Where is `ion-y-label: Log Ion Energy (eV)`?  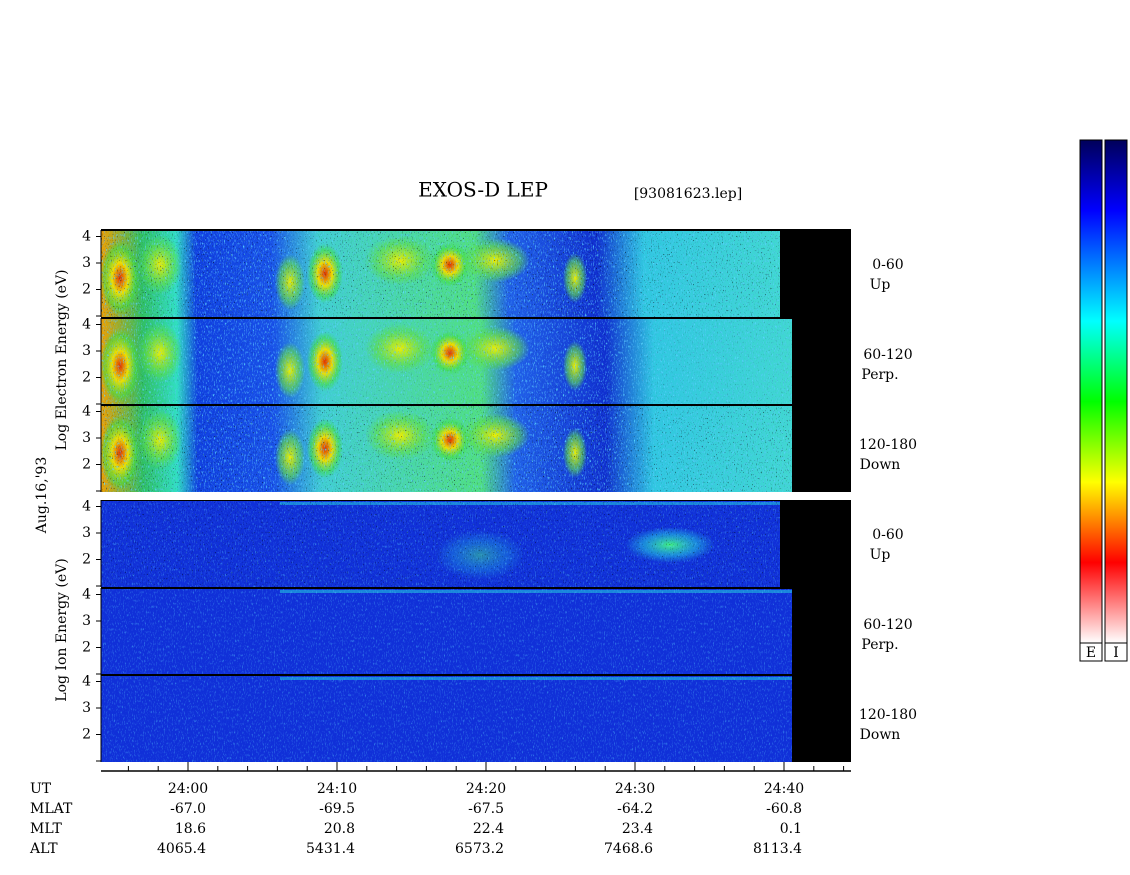
ion-y-label: Log Ion Energy (eV) is located at coordinates (62, 629).